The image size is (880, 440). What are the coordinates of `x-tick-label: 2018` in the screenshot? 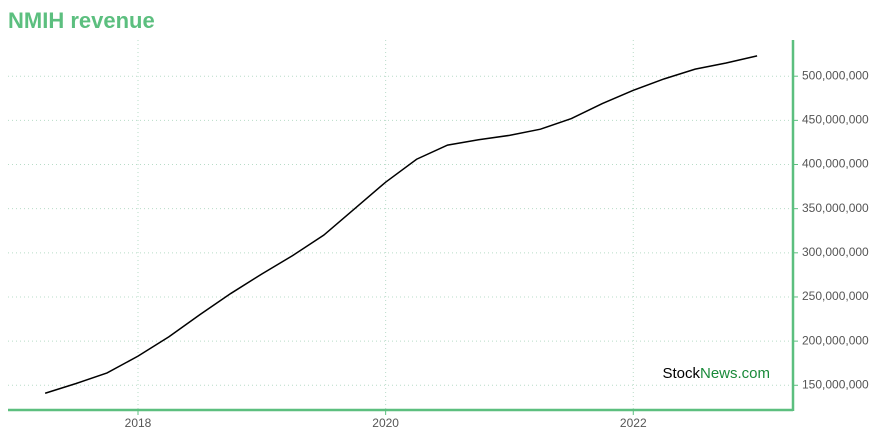 It's located at (138, 423).